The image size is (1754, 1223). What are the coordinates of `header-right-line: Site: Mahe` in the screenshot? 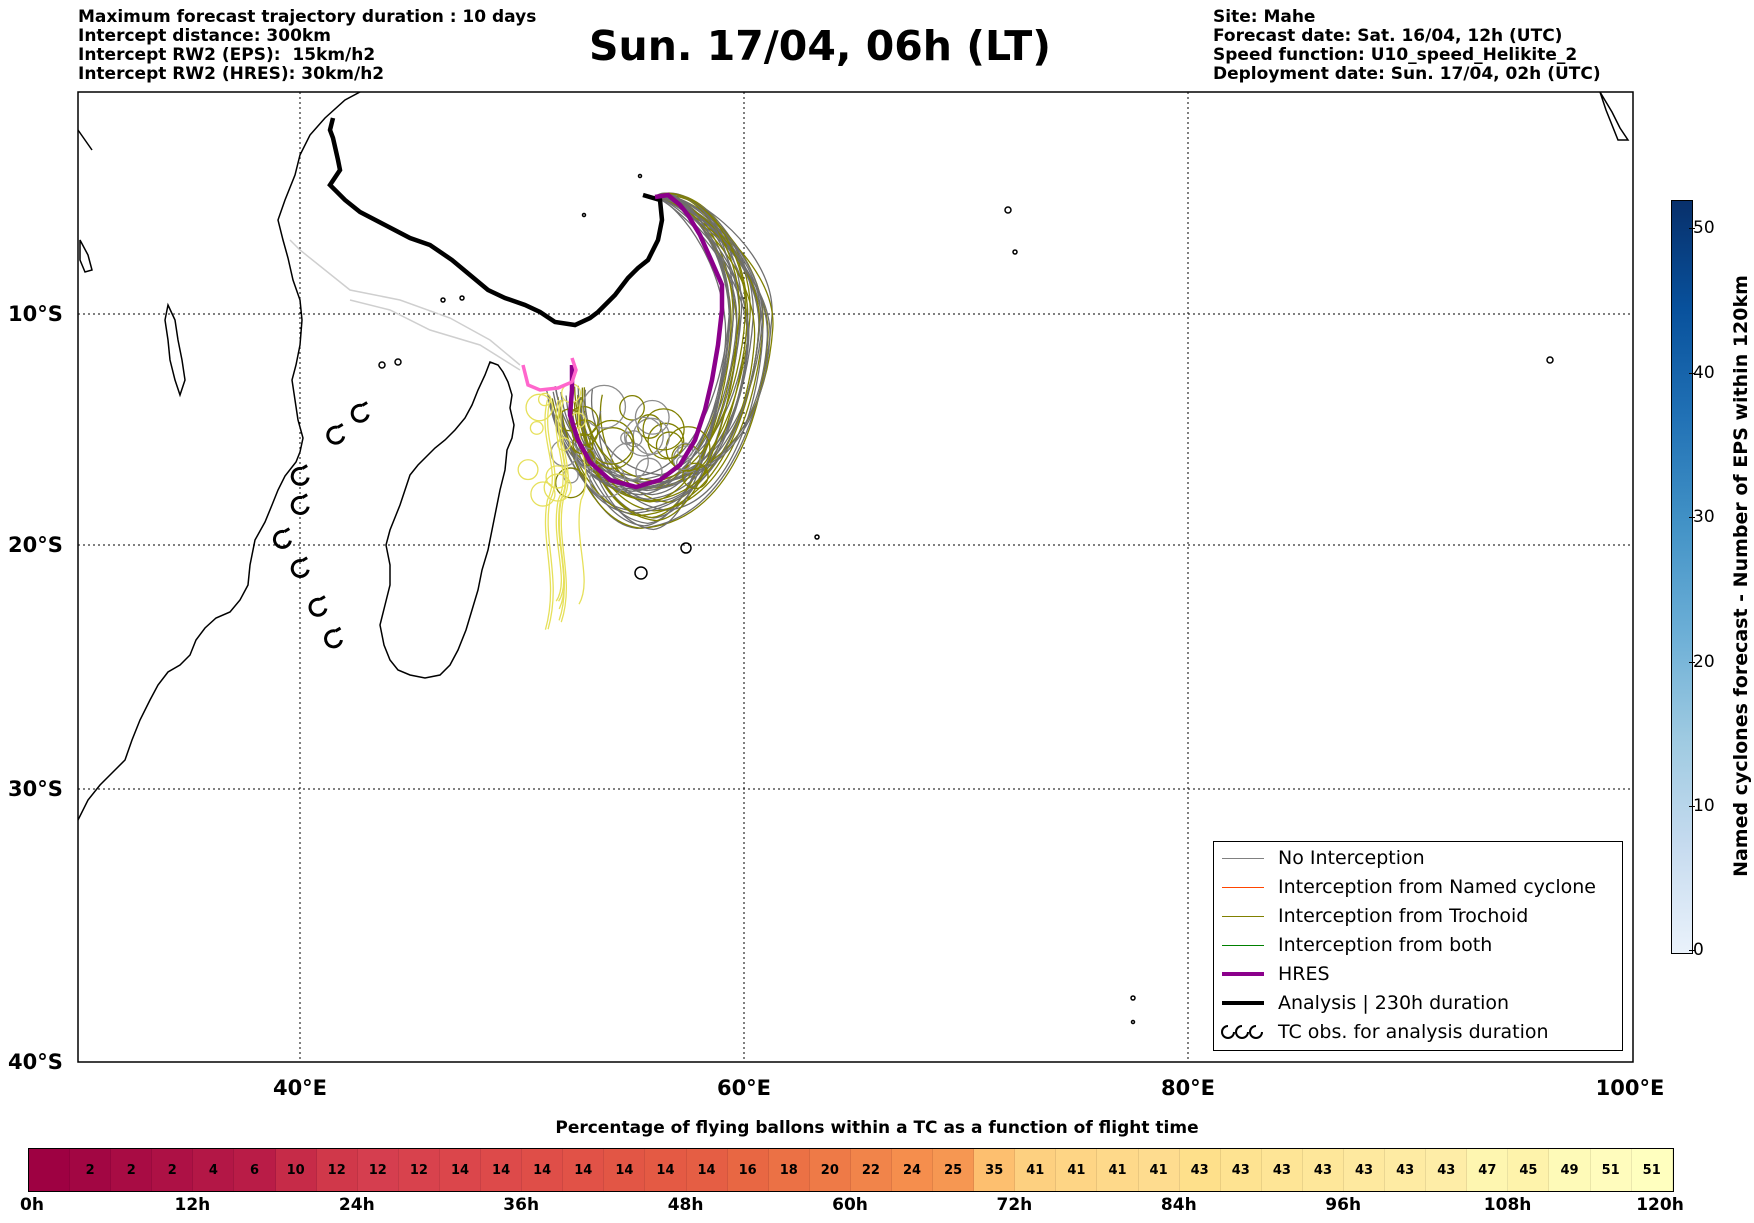 It's located at (1264, 17).